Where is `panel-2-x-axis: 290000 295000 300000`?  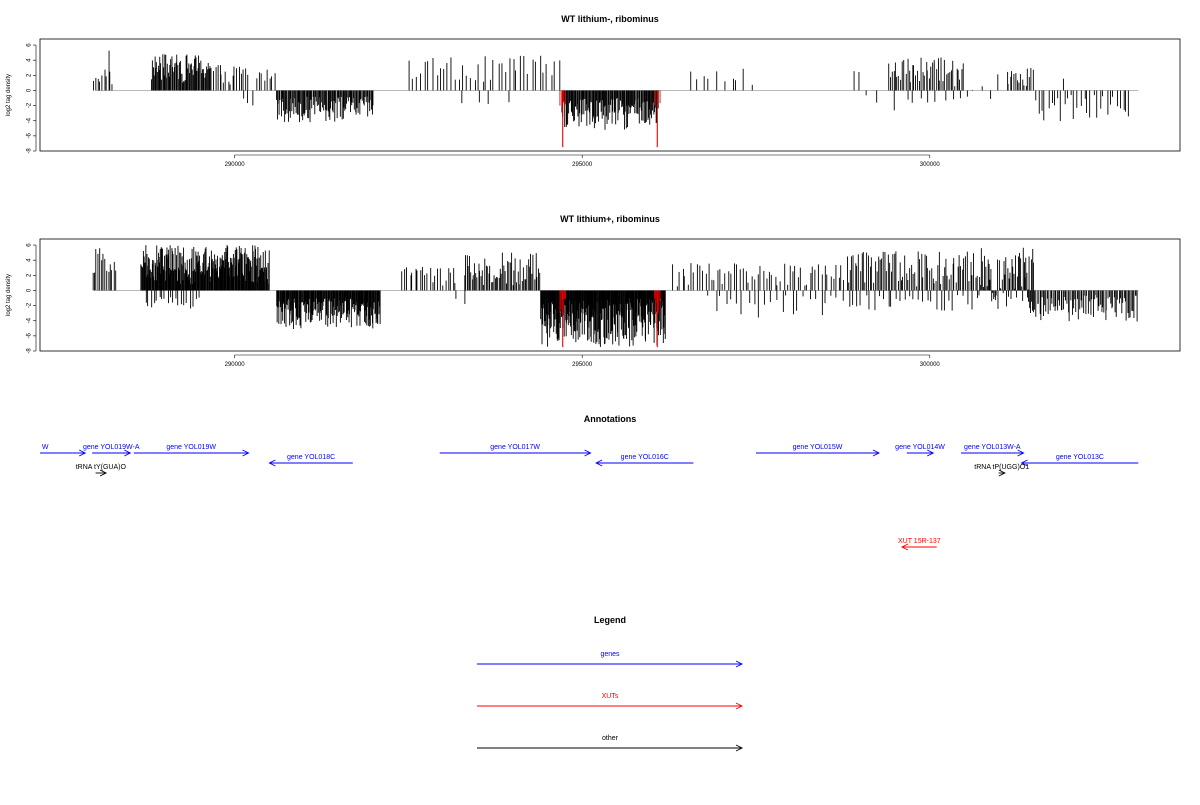
panel-2-x-axis: 290000 295000 300000 is located at coordinates (583, 361).